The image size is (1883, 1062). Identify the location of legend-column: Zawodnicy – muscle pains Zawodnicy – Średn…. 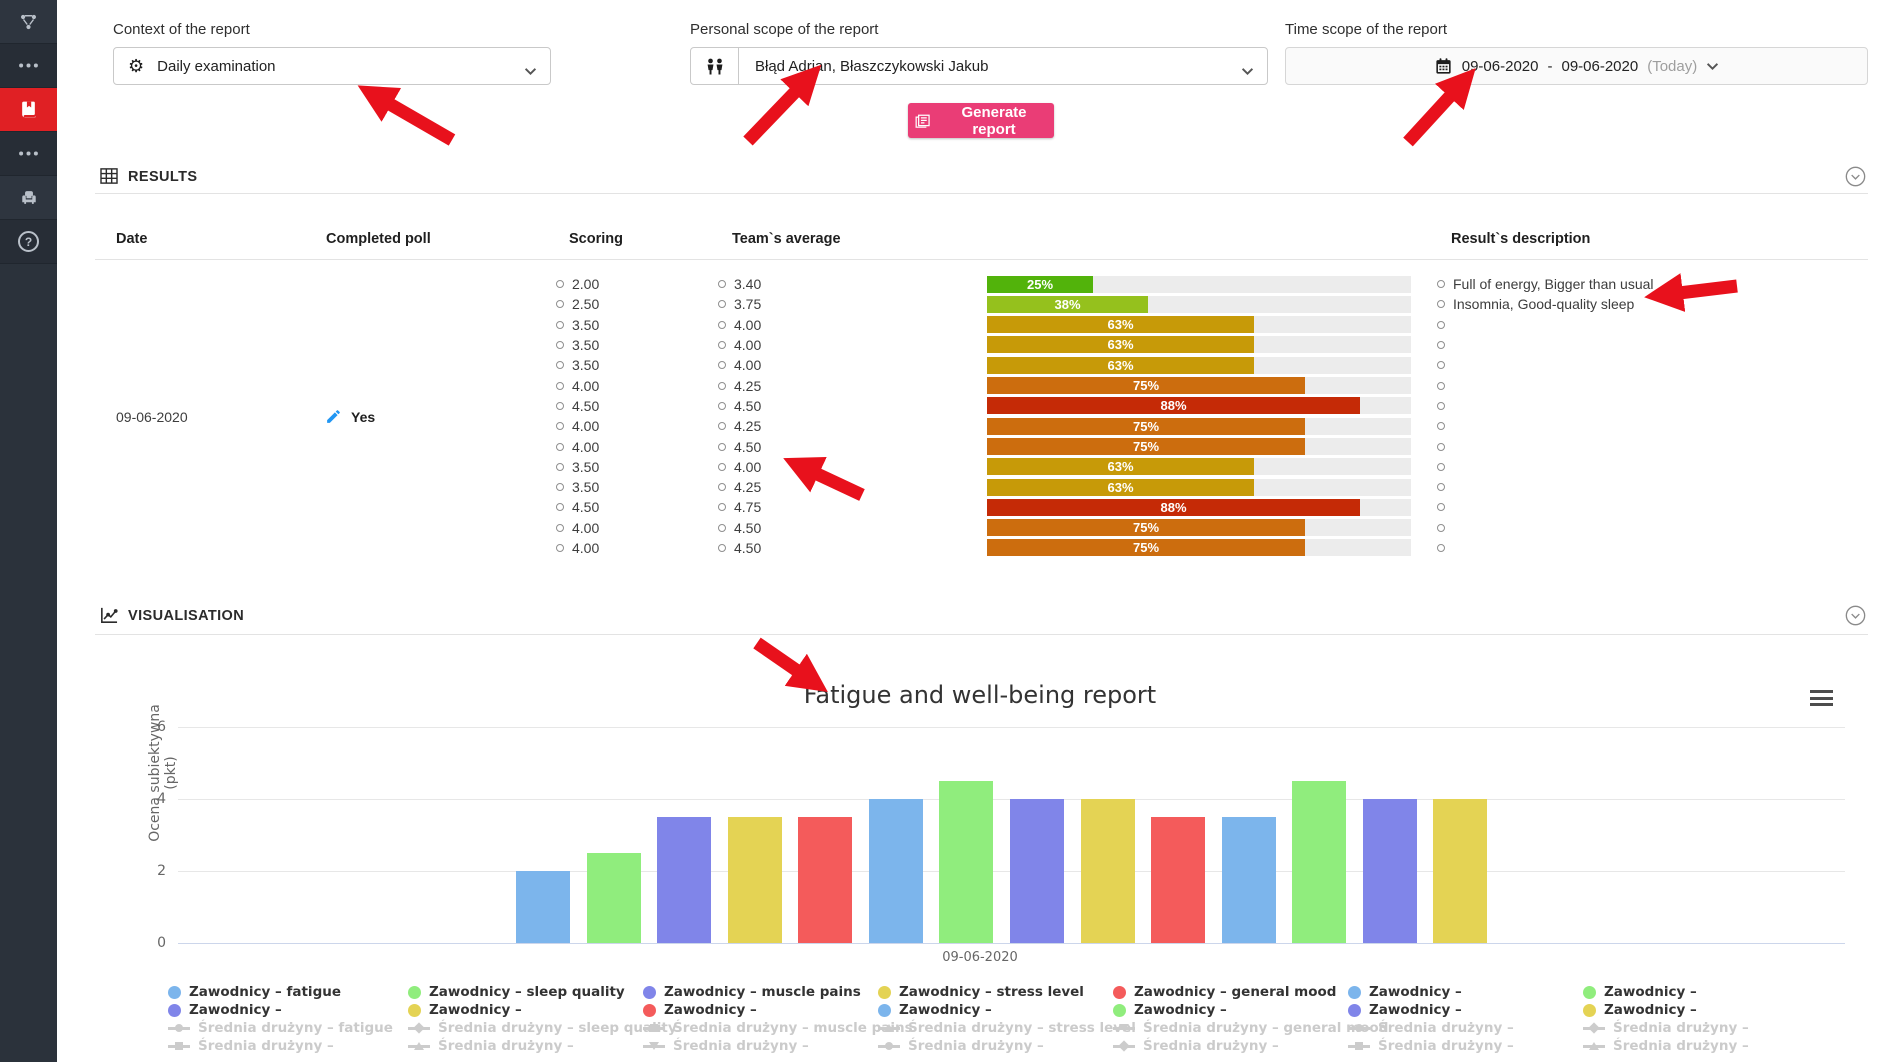
(778, 1019).